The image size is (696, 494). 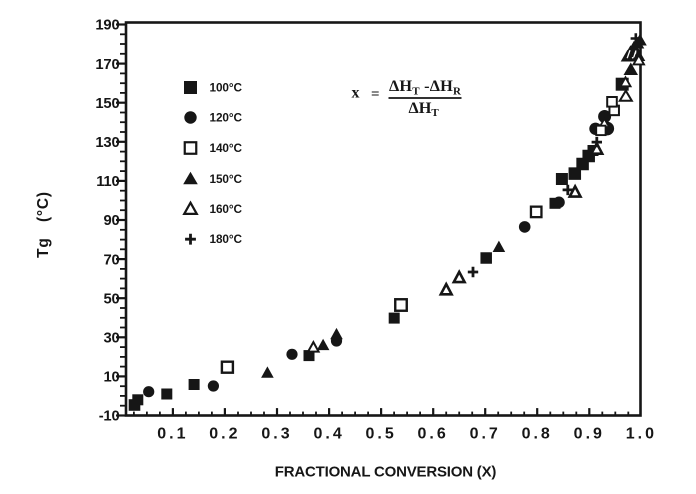 I want to click on svg-text: 190, so click(x=107, y=26).